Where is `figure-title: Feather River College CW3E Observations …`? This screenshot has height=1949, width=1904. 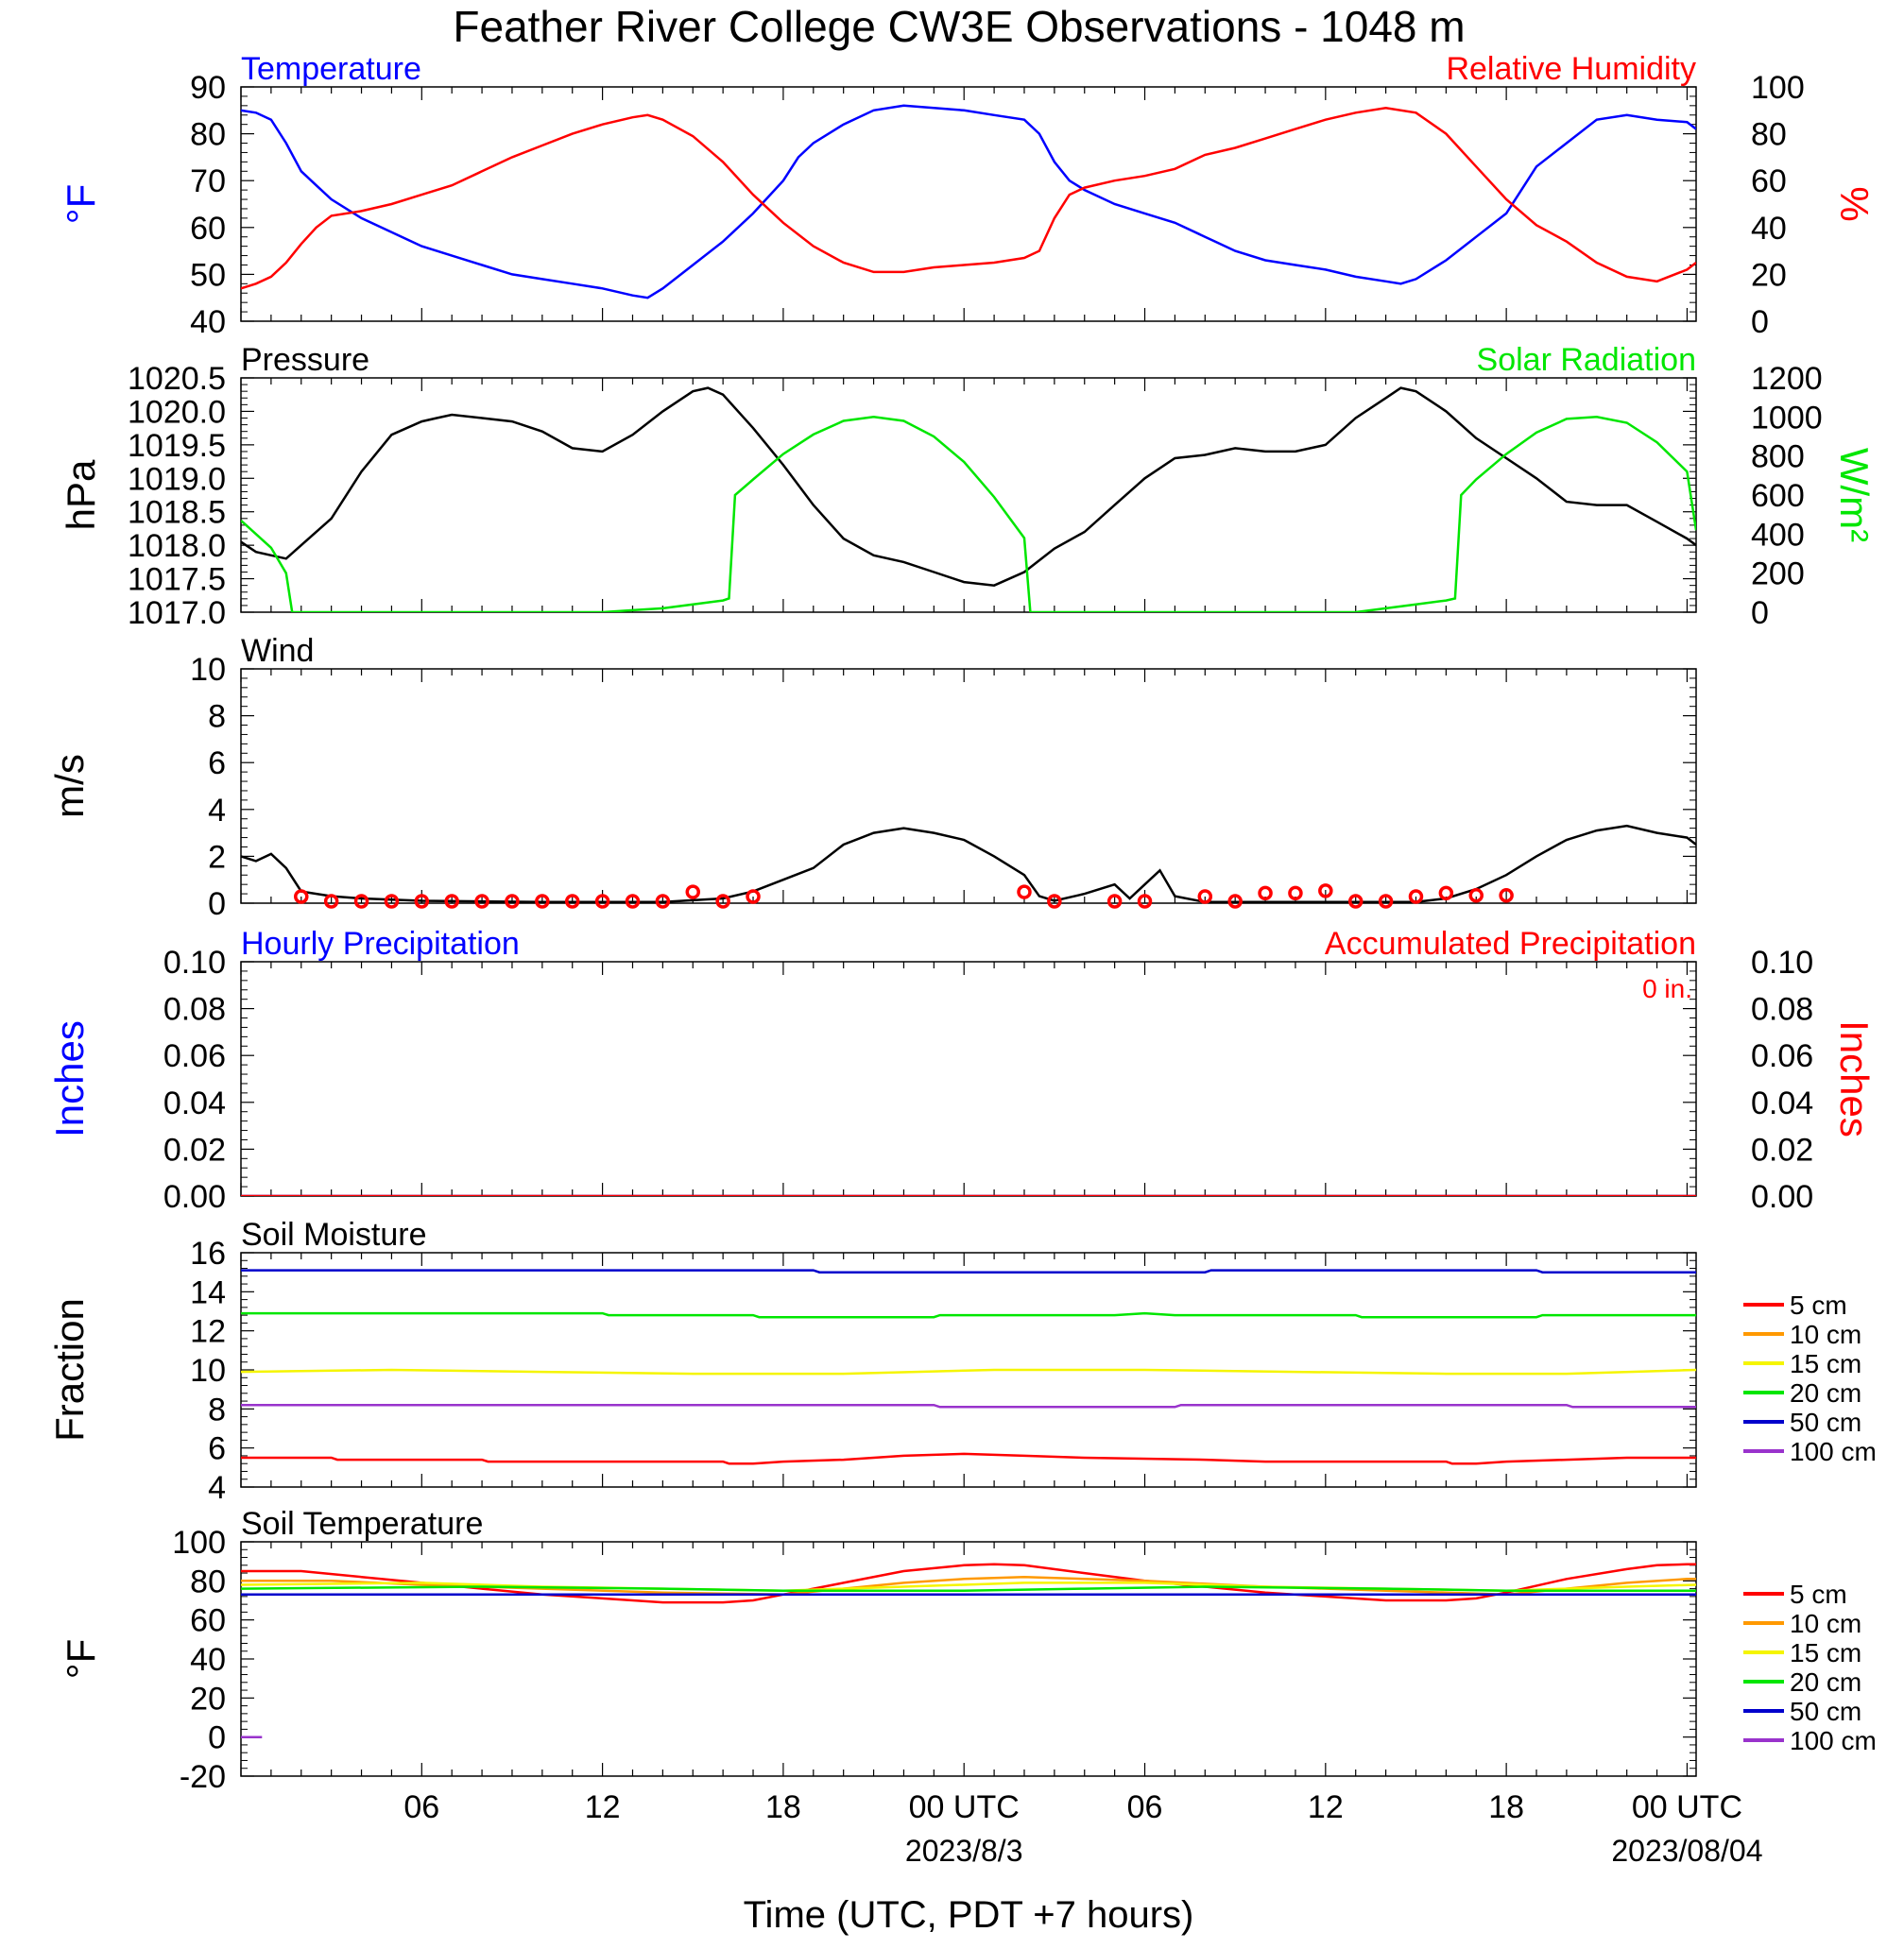 figure-title: Feather River College CW3E Observations … is located at coordinates (959, 26).